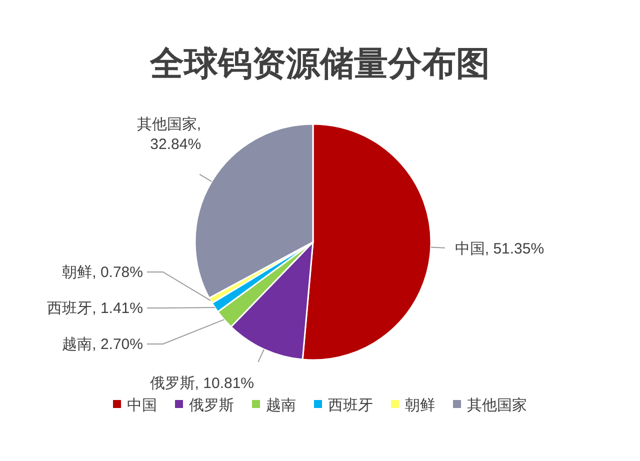  What do you see at coordinates (497, 405) in the screenshot?
I see `legend-label: 其他国家` at bounding box center [497, 405].